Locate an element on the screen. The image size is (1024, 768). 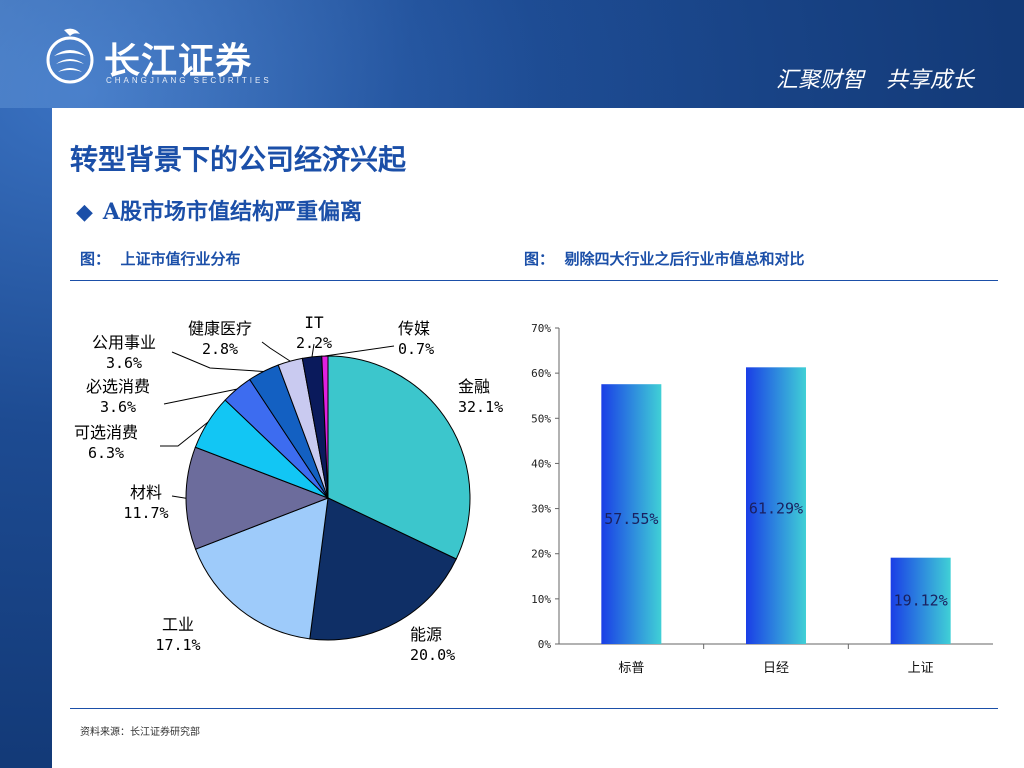
logo-chinese-name: 长江证券 is located at coordinates (178, 61).